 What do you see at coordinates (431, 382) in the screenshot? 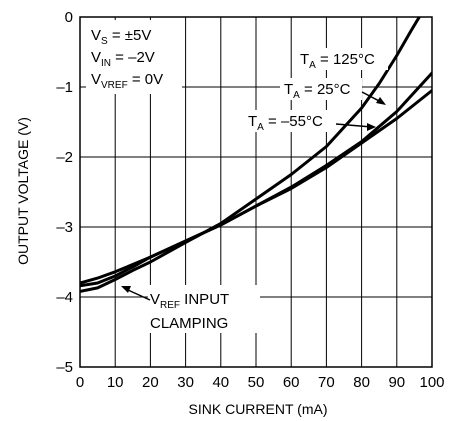
I see `x-tick-label: 100` at bounding box center [431, 382].